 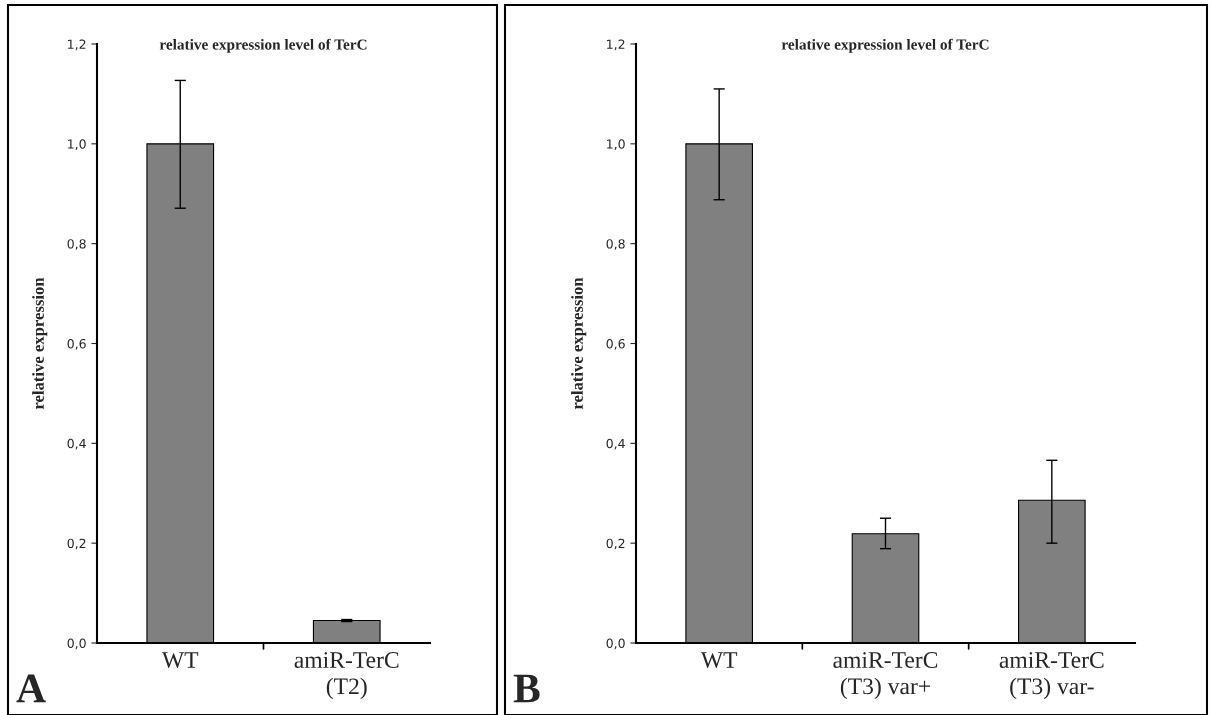 What do you see at coordinates (31, 688) in the screenshot?
I see `text: A` at bounding box center [31, 688].